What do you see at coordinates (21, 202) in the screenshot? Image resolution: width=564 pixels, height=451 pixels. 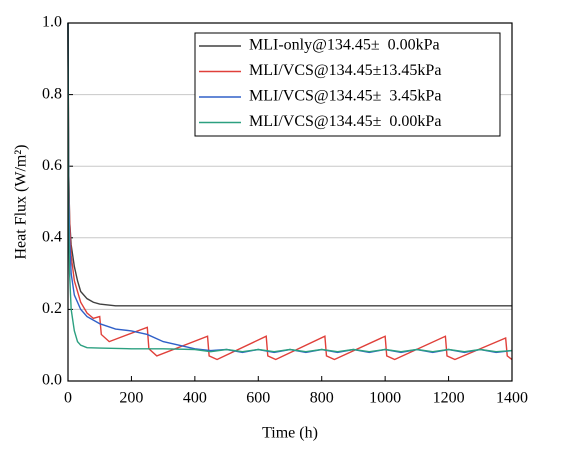 I see `y-axis-label: Heat Flux (W/m²)` at bounding box center [21, 202].